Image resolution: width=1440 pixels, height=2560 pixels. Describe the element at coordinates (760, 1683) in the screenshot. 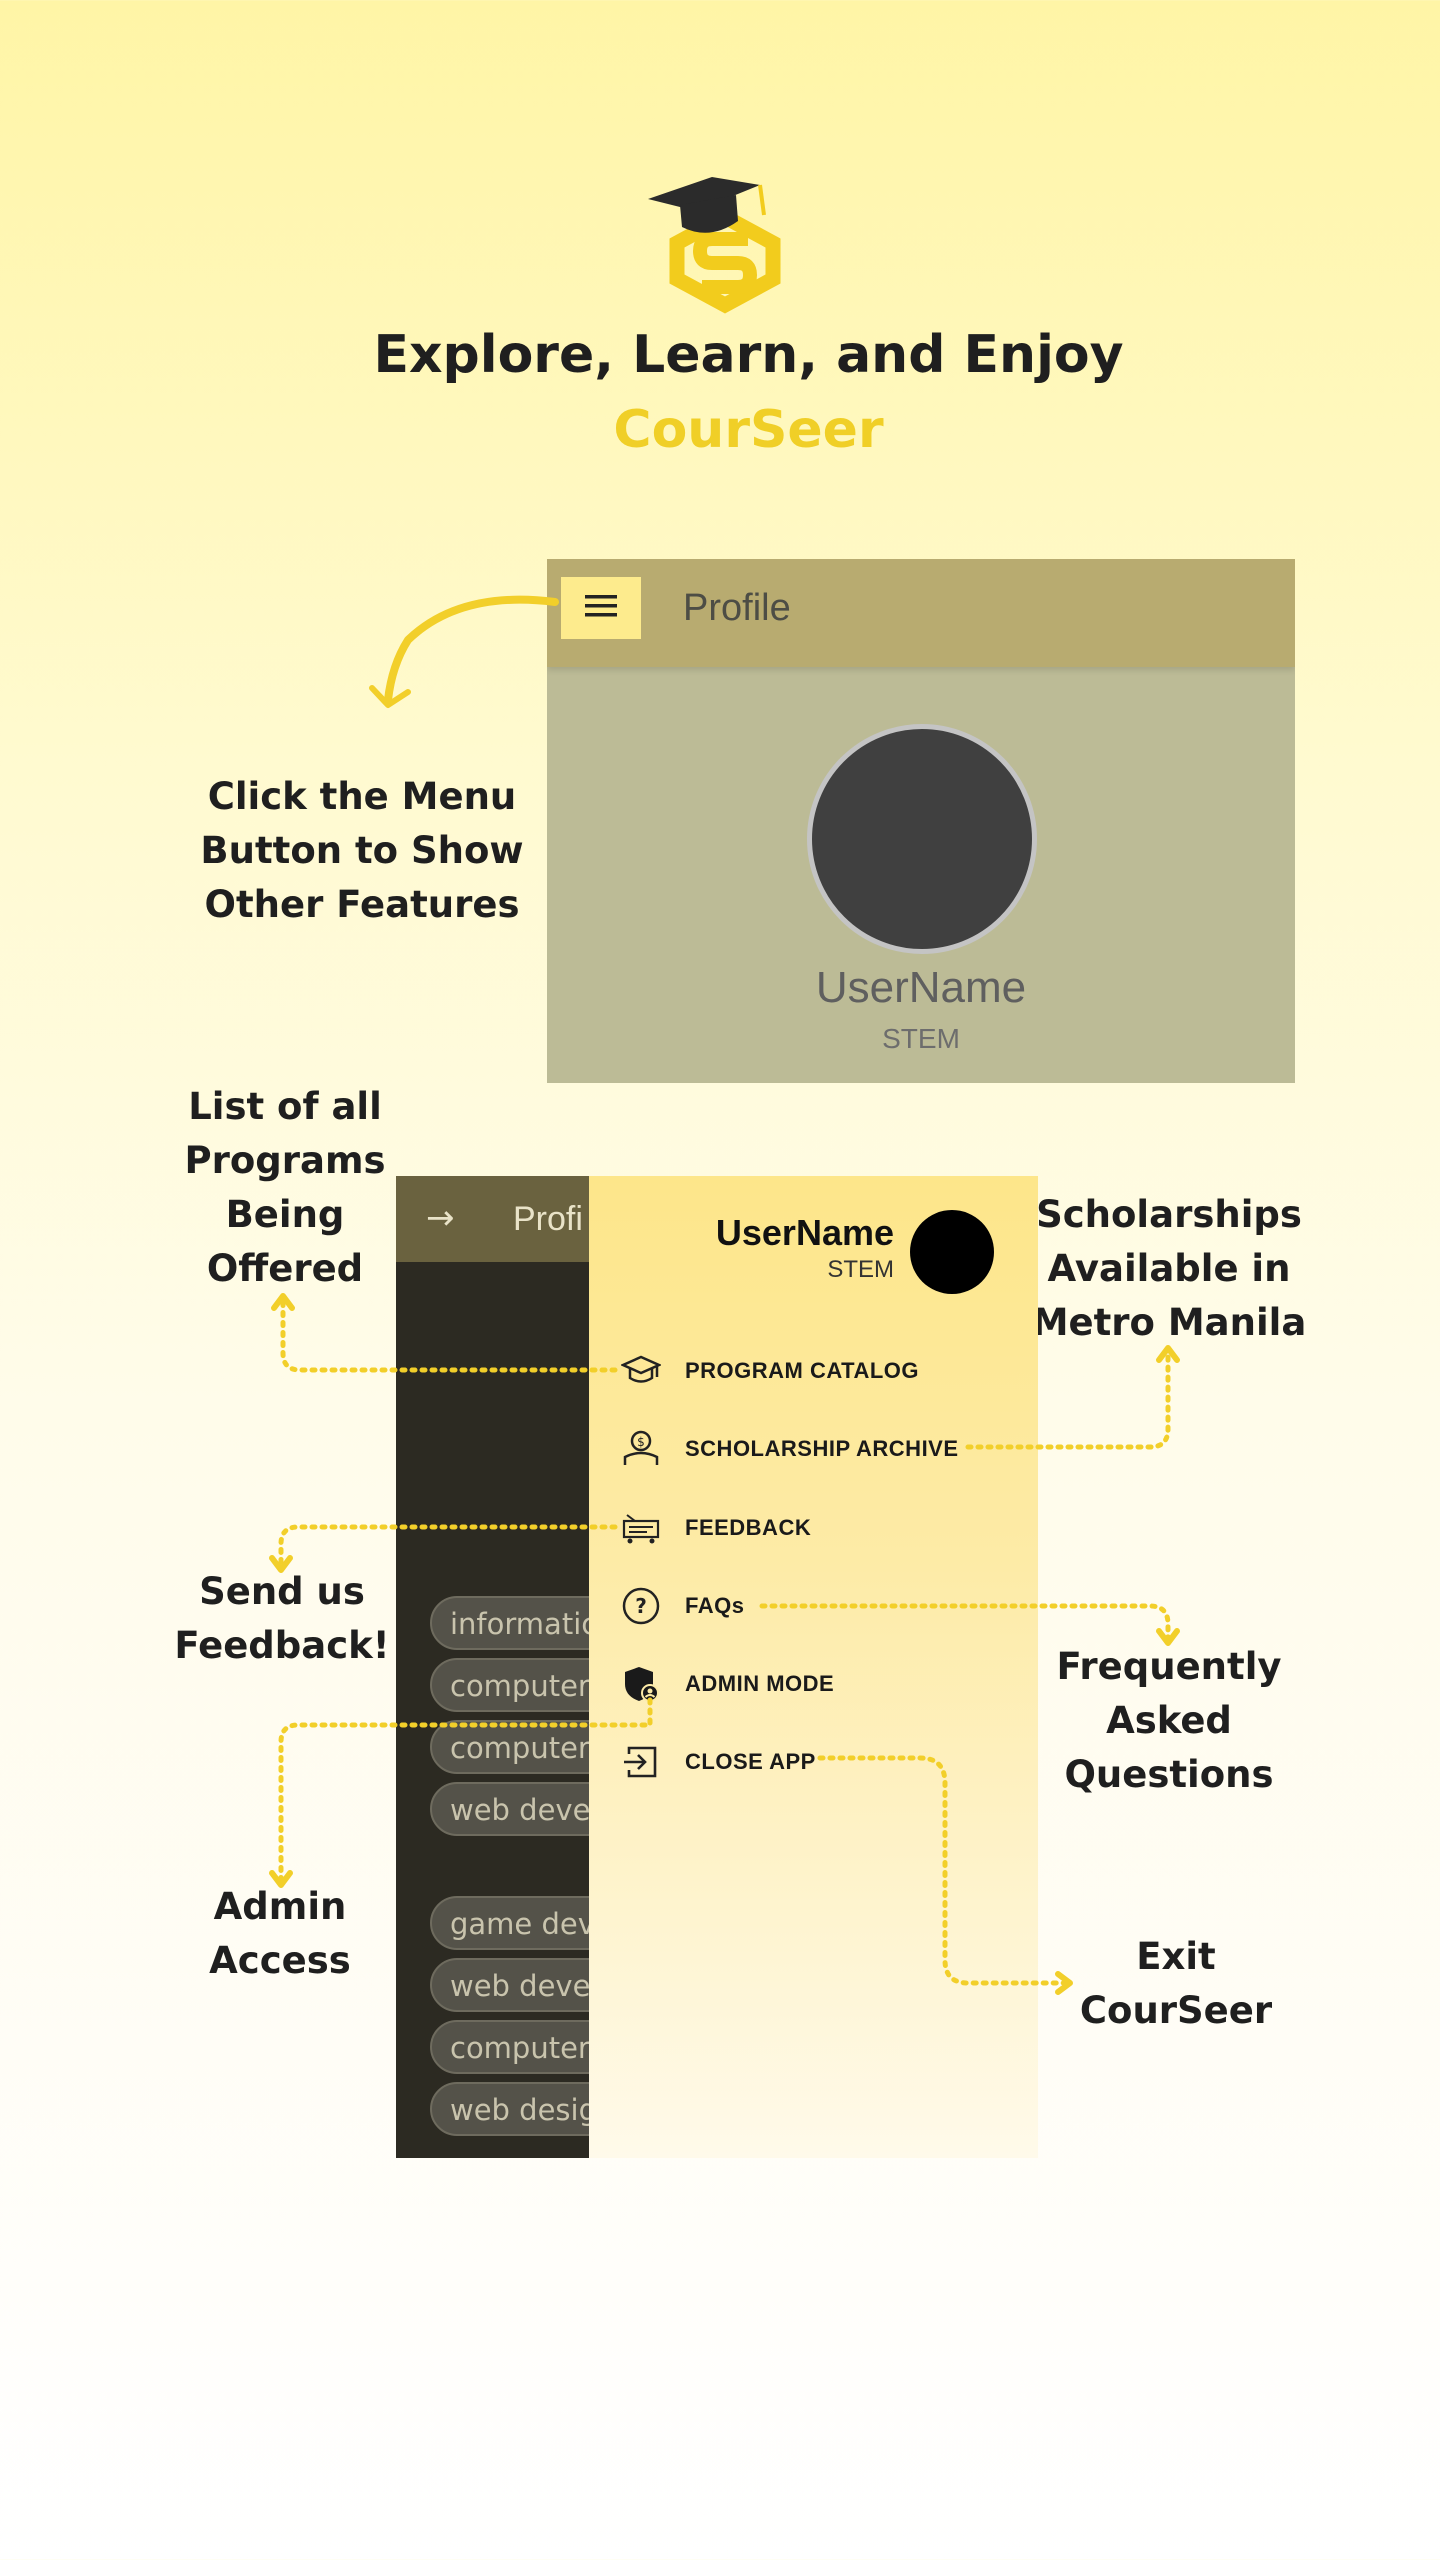

I see `menu-label: ADMIN MODE` at that location.